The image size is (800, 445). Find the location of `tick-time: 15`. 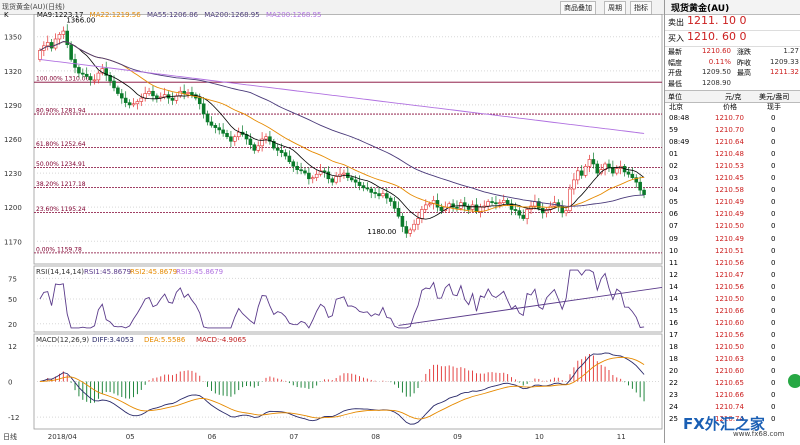

tick-time: 15 is located at coordinates (673, 310).